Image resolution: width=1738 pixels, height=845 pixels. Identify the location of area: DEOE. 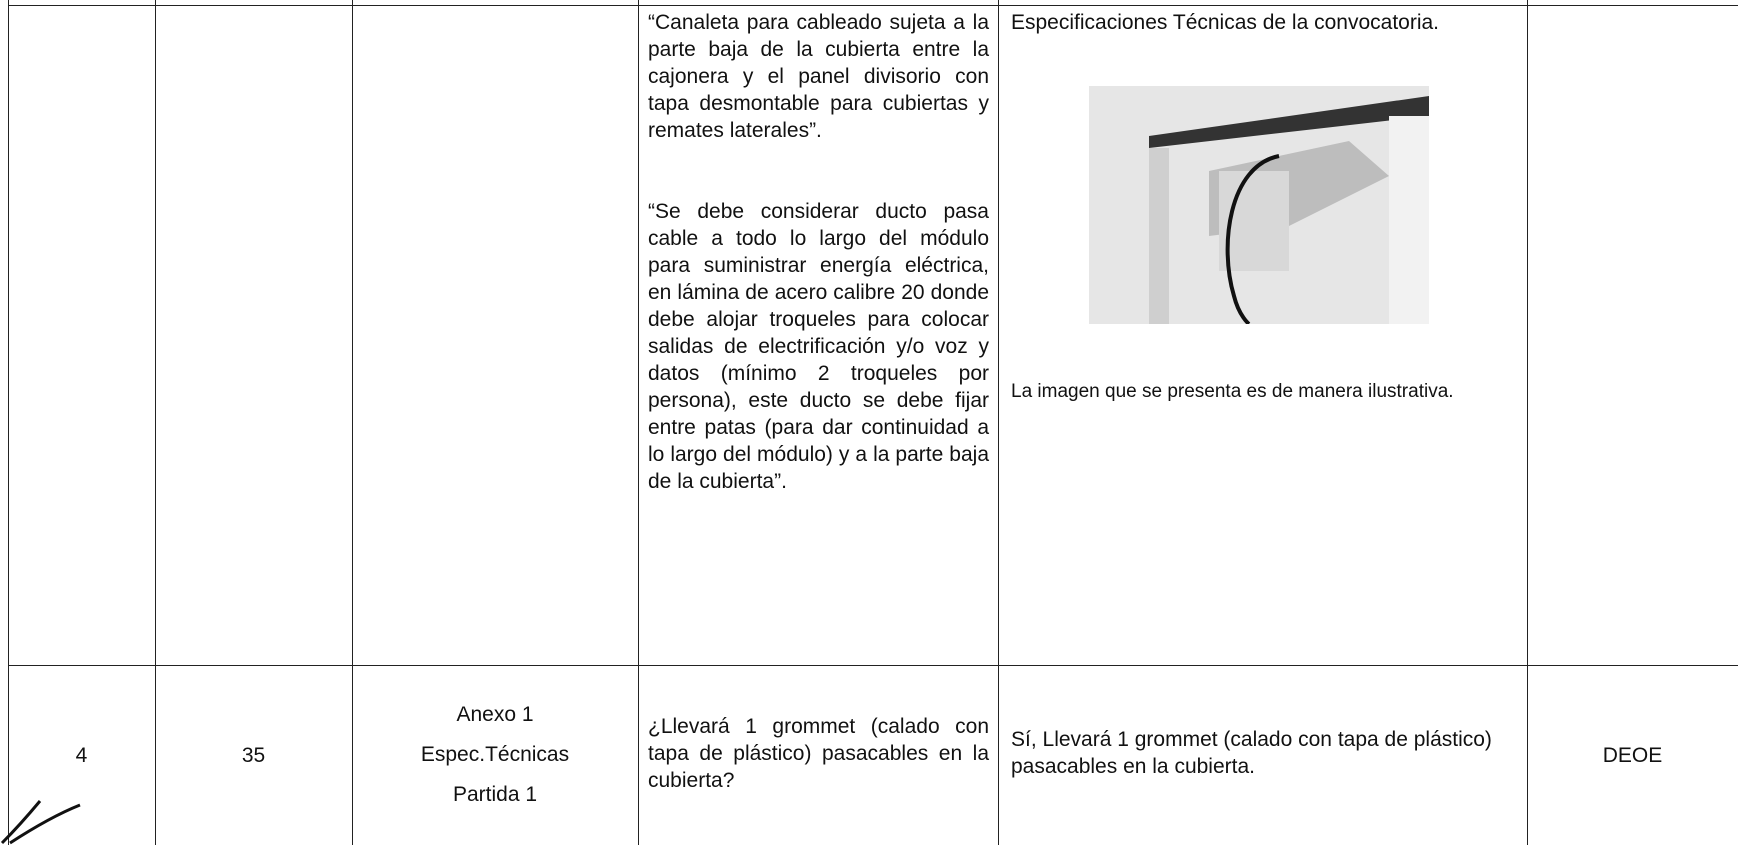
(1632, 755).